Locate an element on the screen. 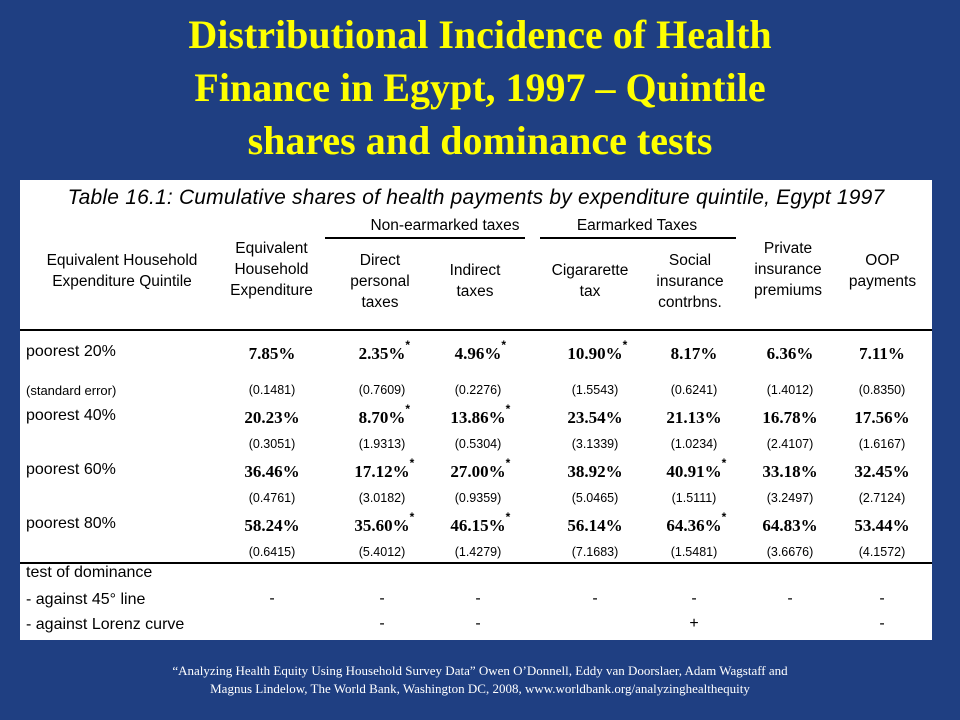  share-cell: 16.78% is located at coordinates (790, 417).